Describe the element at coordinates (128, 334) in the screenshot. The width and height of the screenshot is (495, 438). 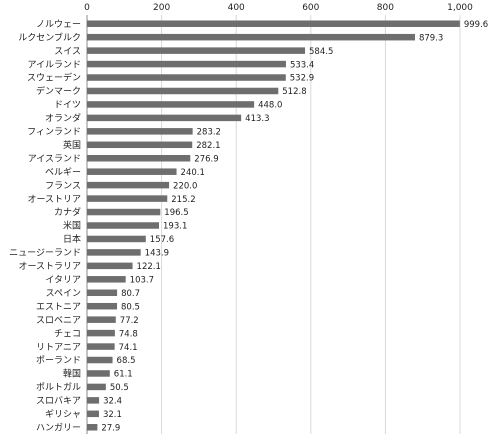
I see `data-label: 74.8` at that location.